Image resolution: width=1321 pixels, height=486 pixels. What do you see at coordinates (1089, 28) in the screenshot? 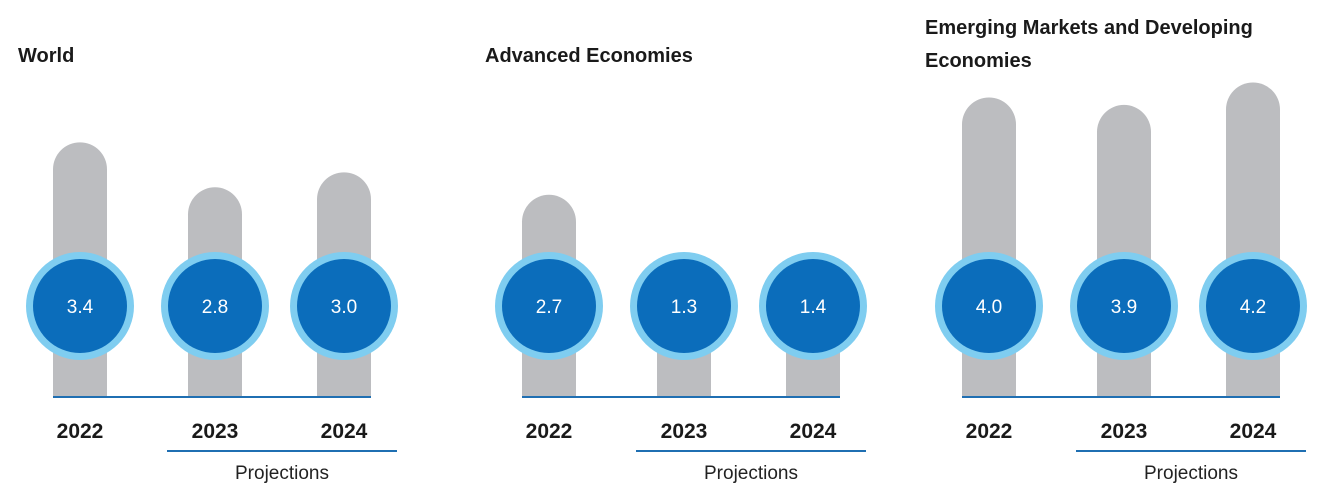
I see `chart-title: Emerging Markets and Developing` at bounding box center [1089, 28].